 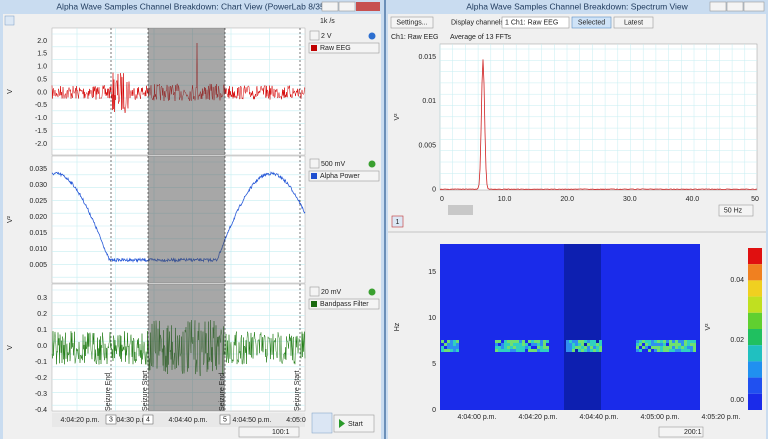 What do you see at coordinates (460, 210) in the screenshot?
I see `scrollbar` at bounding box center [460, 210].